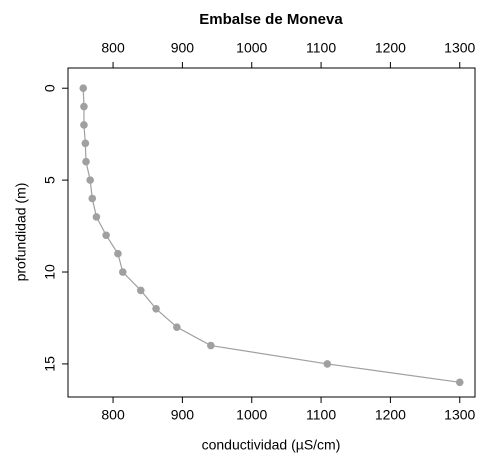 The width and height of the screenshot is (486, 470). What do you see at coordinates (251, 415) in the screenshot?
I see `x-tick-label: 1000` at bounding box center [251, 415].